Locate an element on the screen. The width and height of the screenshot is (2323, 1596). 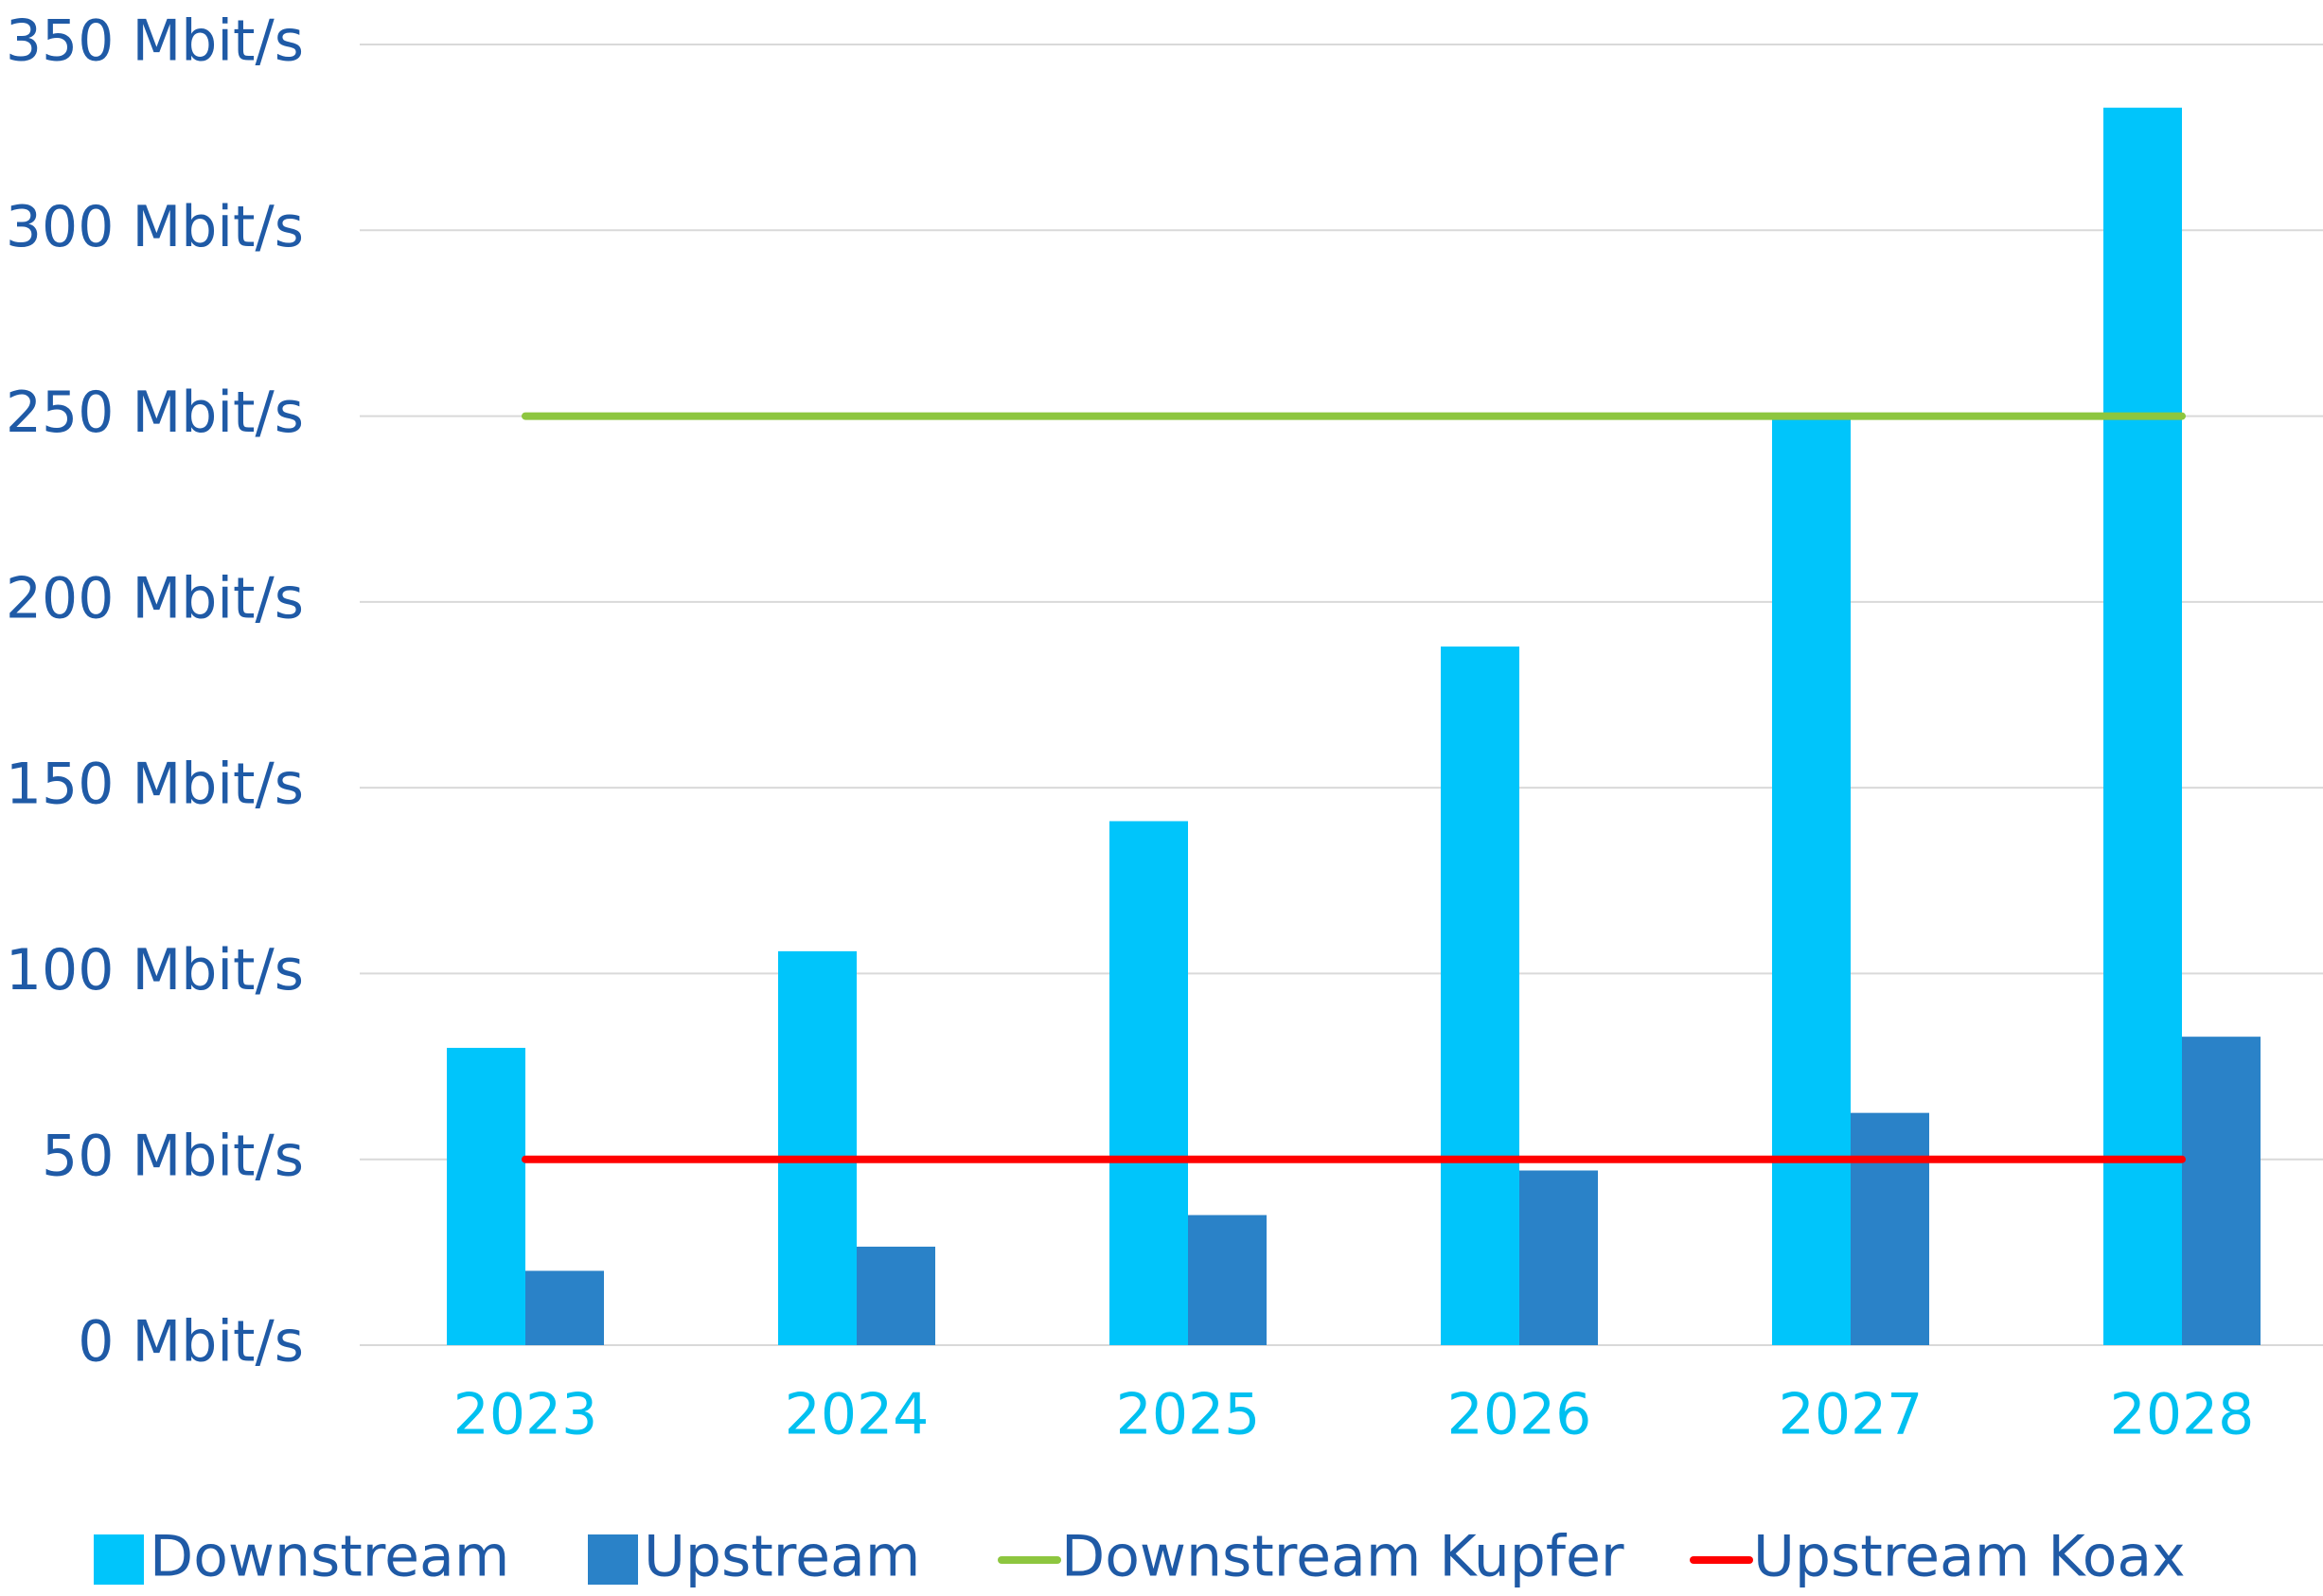
y-tick-label: 0 Mbit/s is located at coordinates (191, 1342).